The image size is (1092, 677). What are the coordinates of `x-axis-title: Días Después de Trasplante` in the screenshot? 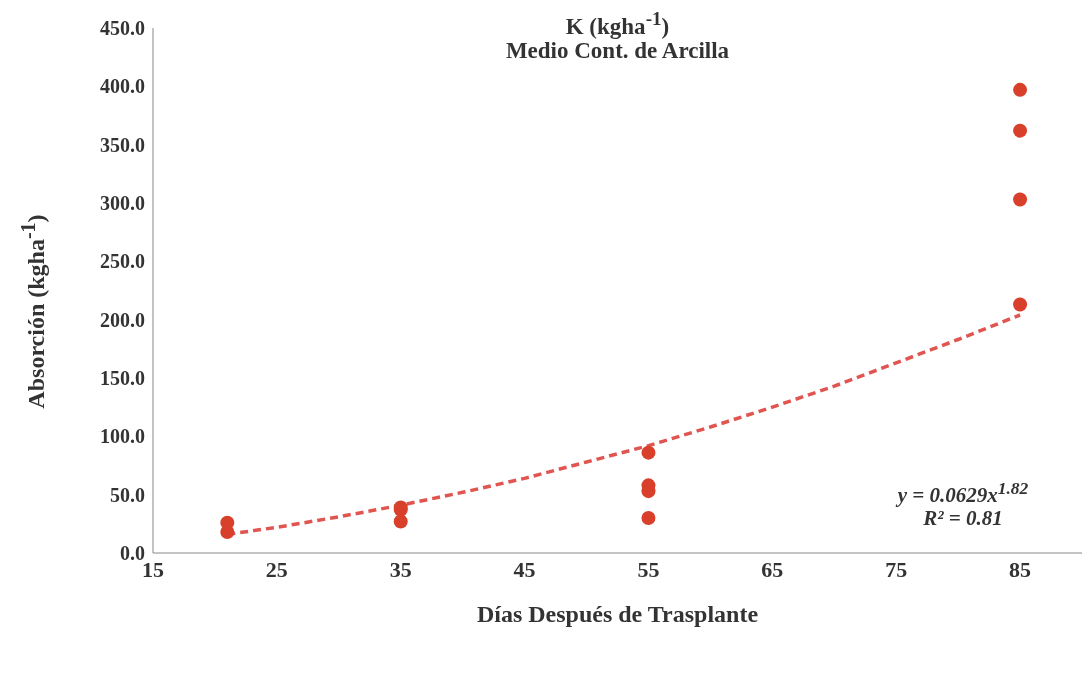 It's located at (617, 614).